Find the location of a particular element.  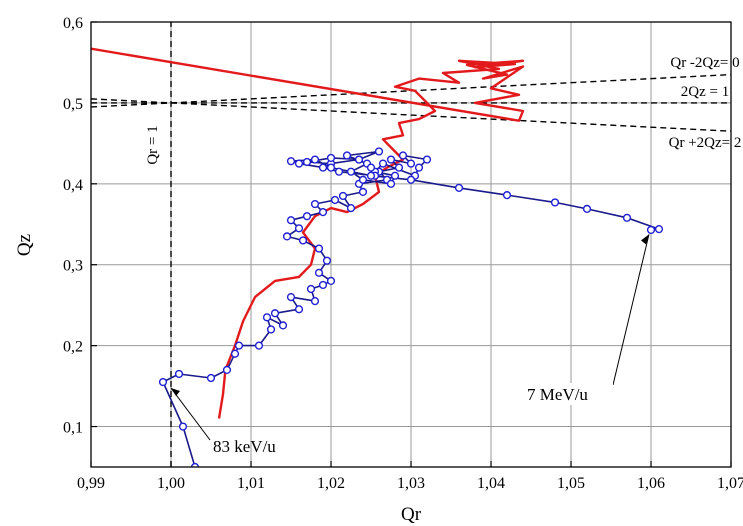

x-tick-label: 1,04 is located at coordinates (491, 483).